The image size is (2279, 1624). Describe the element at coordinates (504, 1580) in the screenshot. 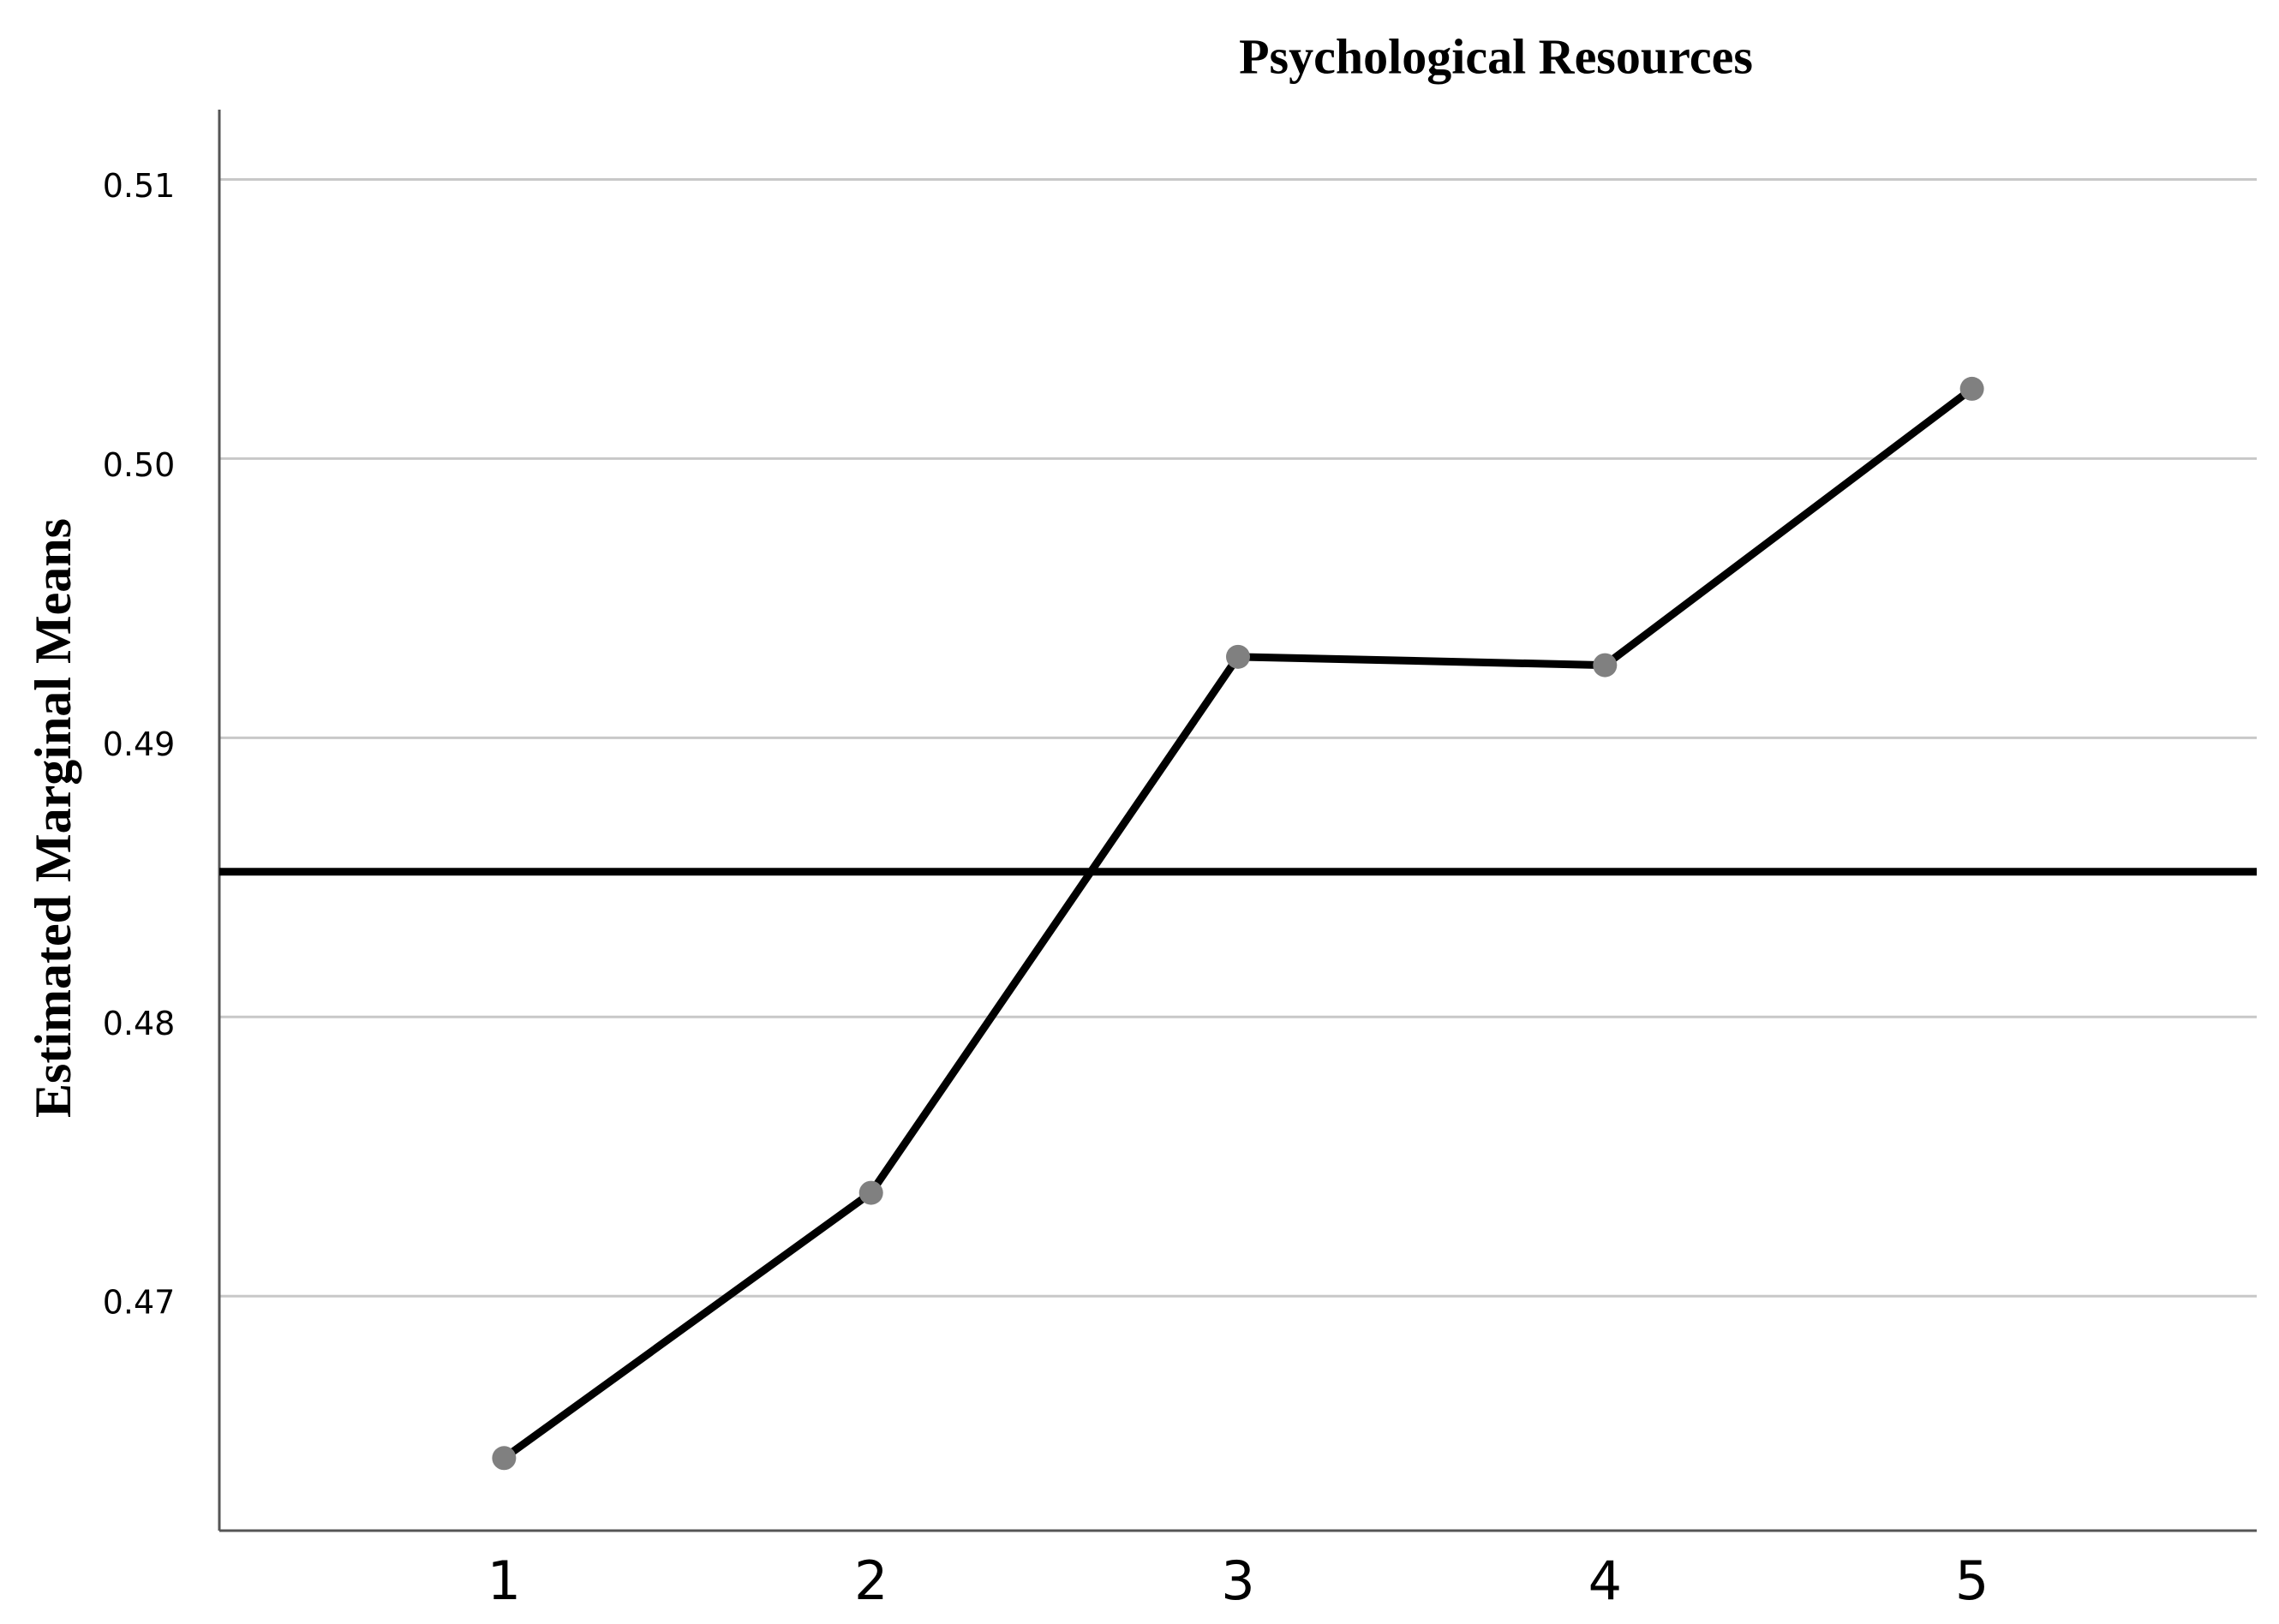

I see `x-tick-label: 1` at that location.